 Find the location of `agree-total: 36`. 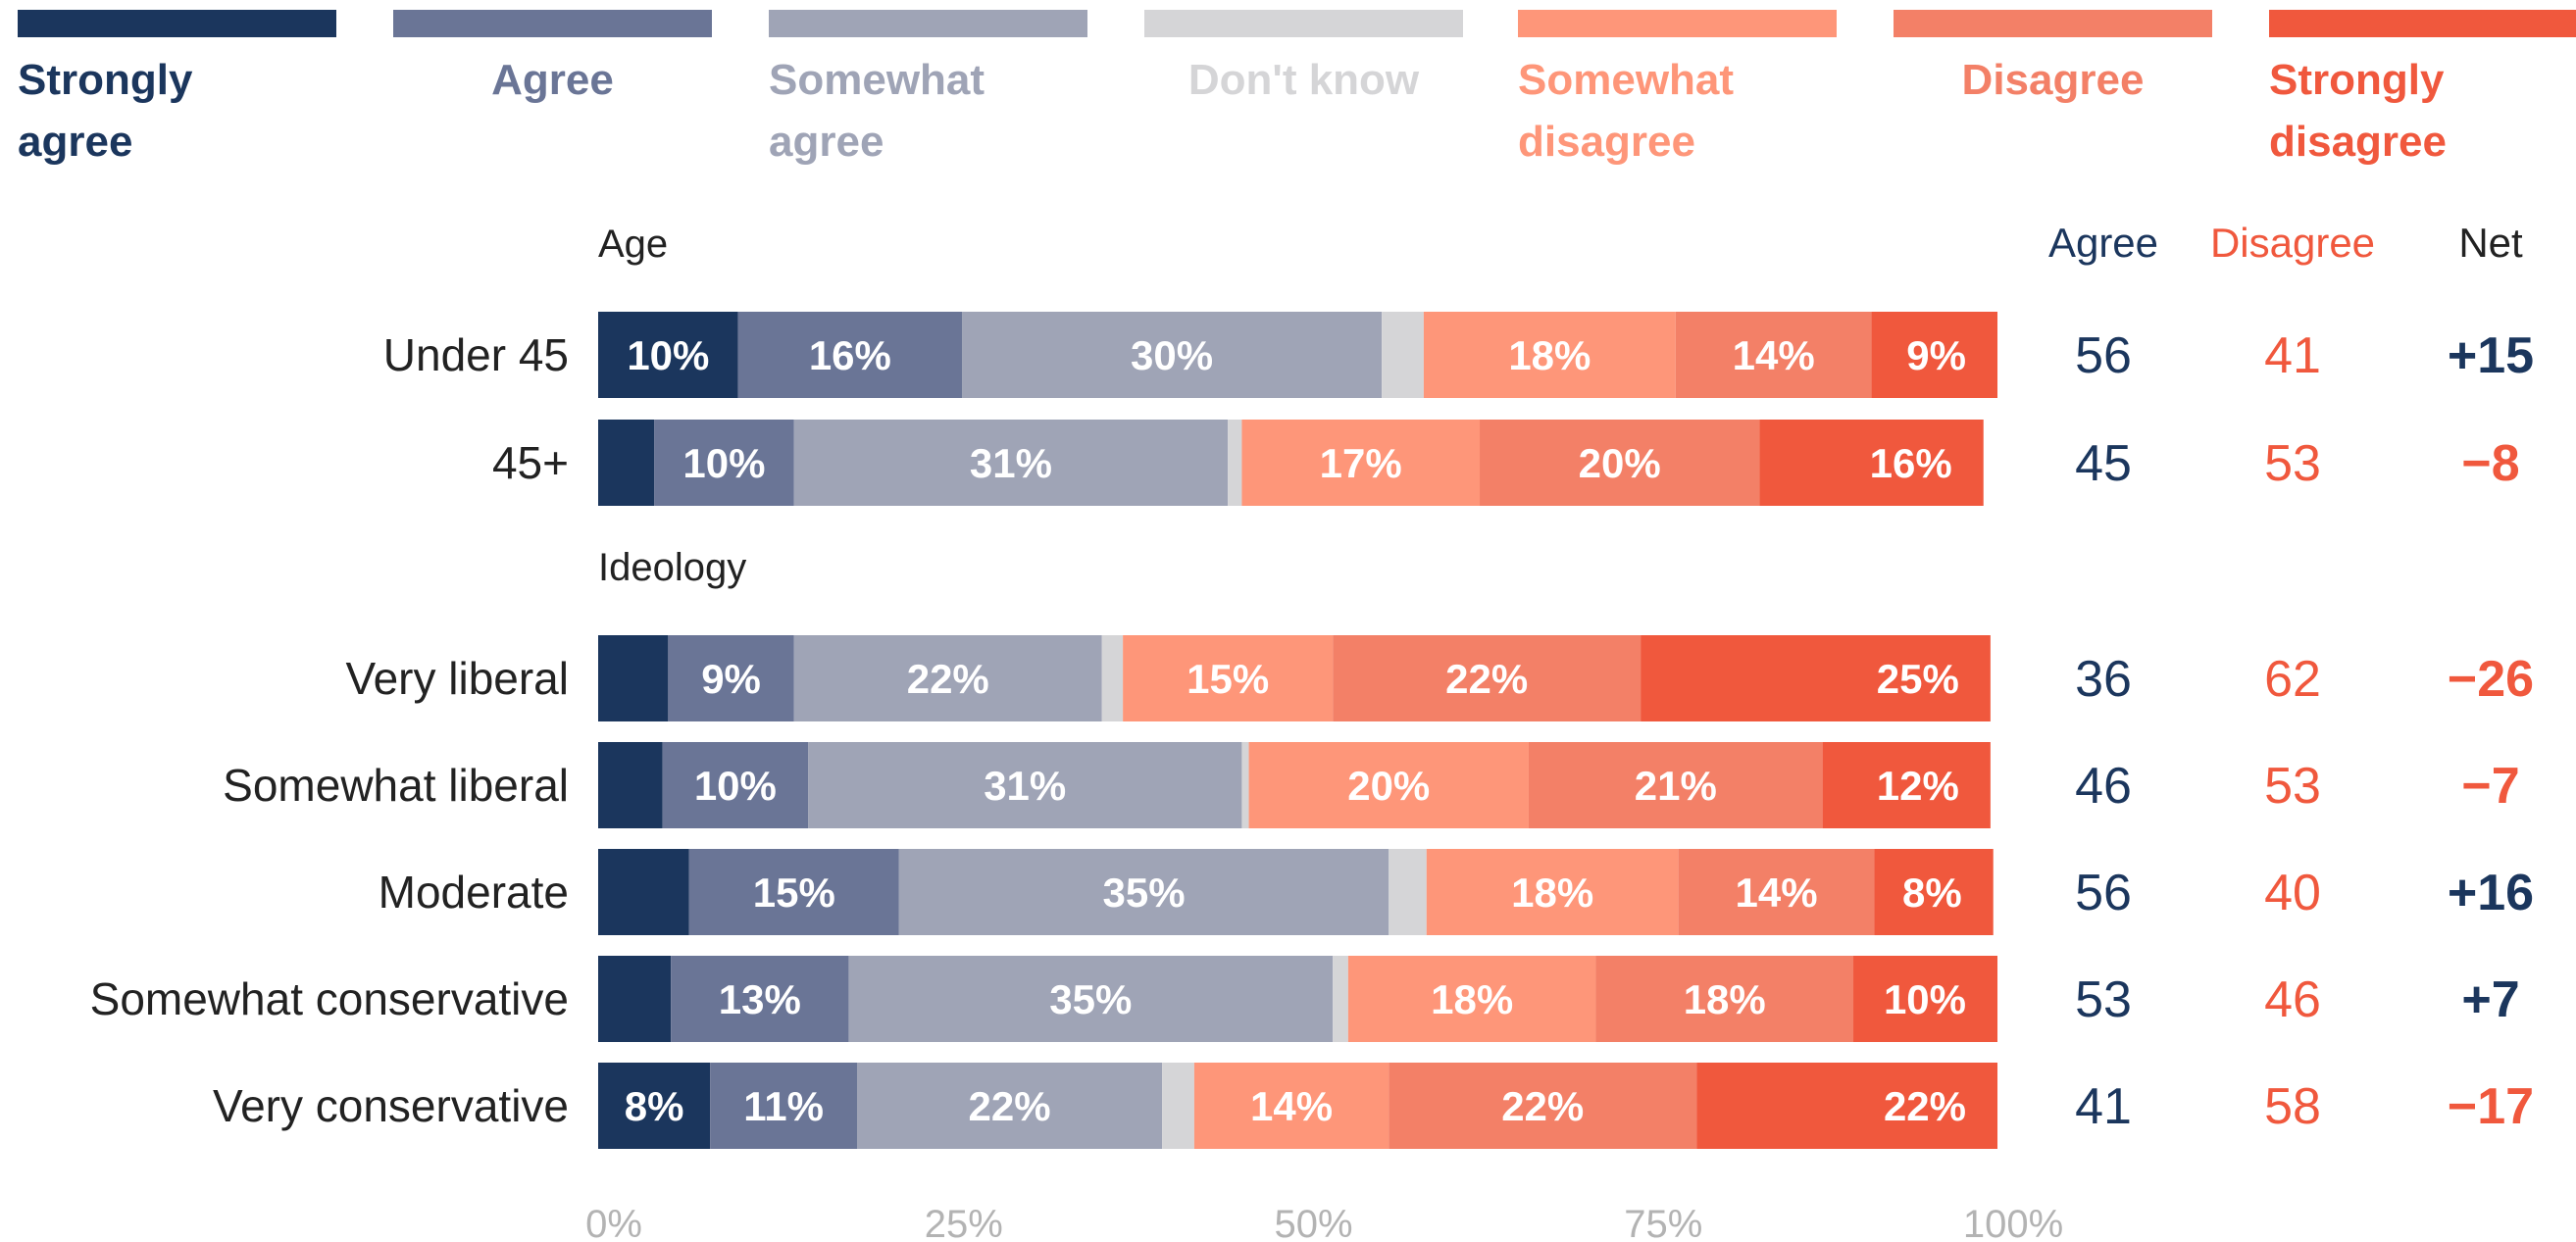

agree-total: 36 is located at coordinates (2103, 680).